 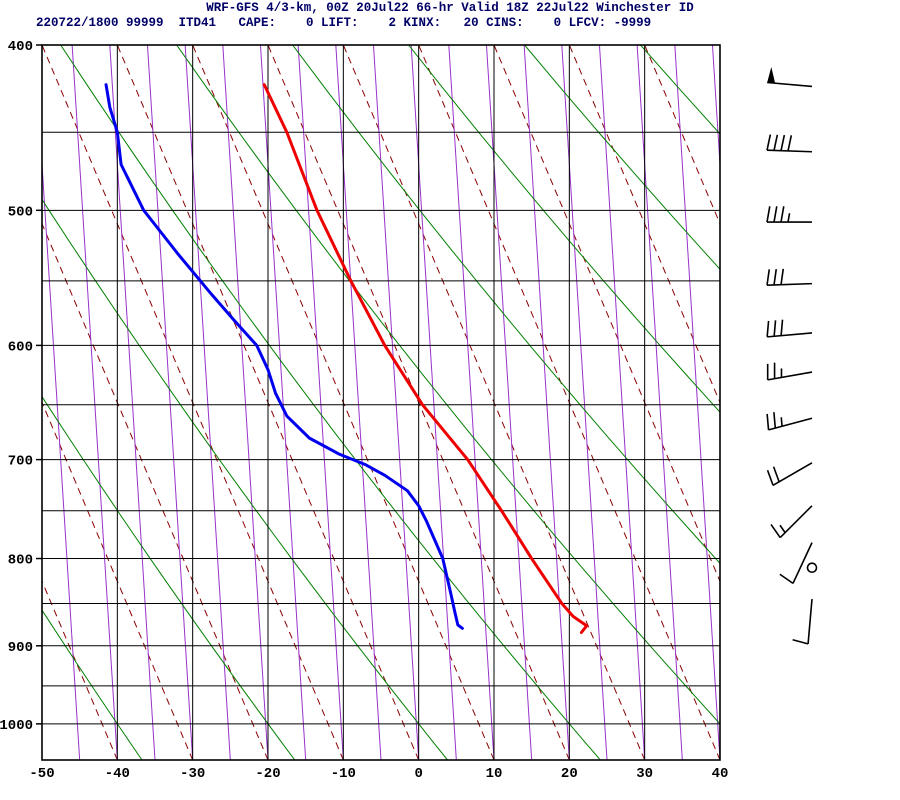 What do you see at coordinates (20, 212) in the screenshot?
I see `svg-text: 500` at bounding box center [20, 212].